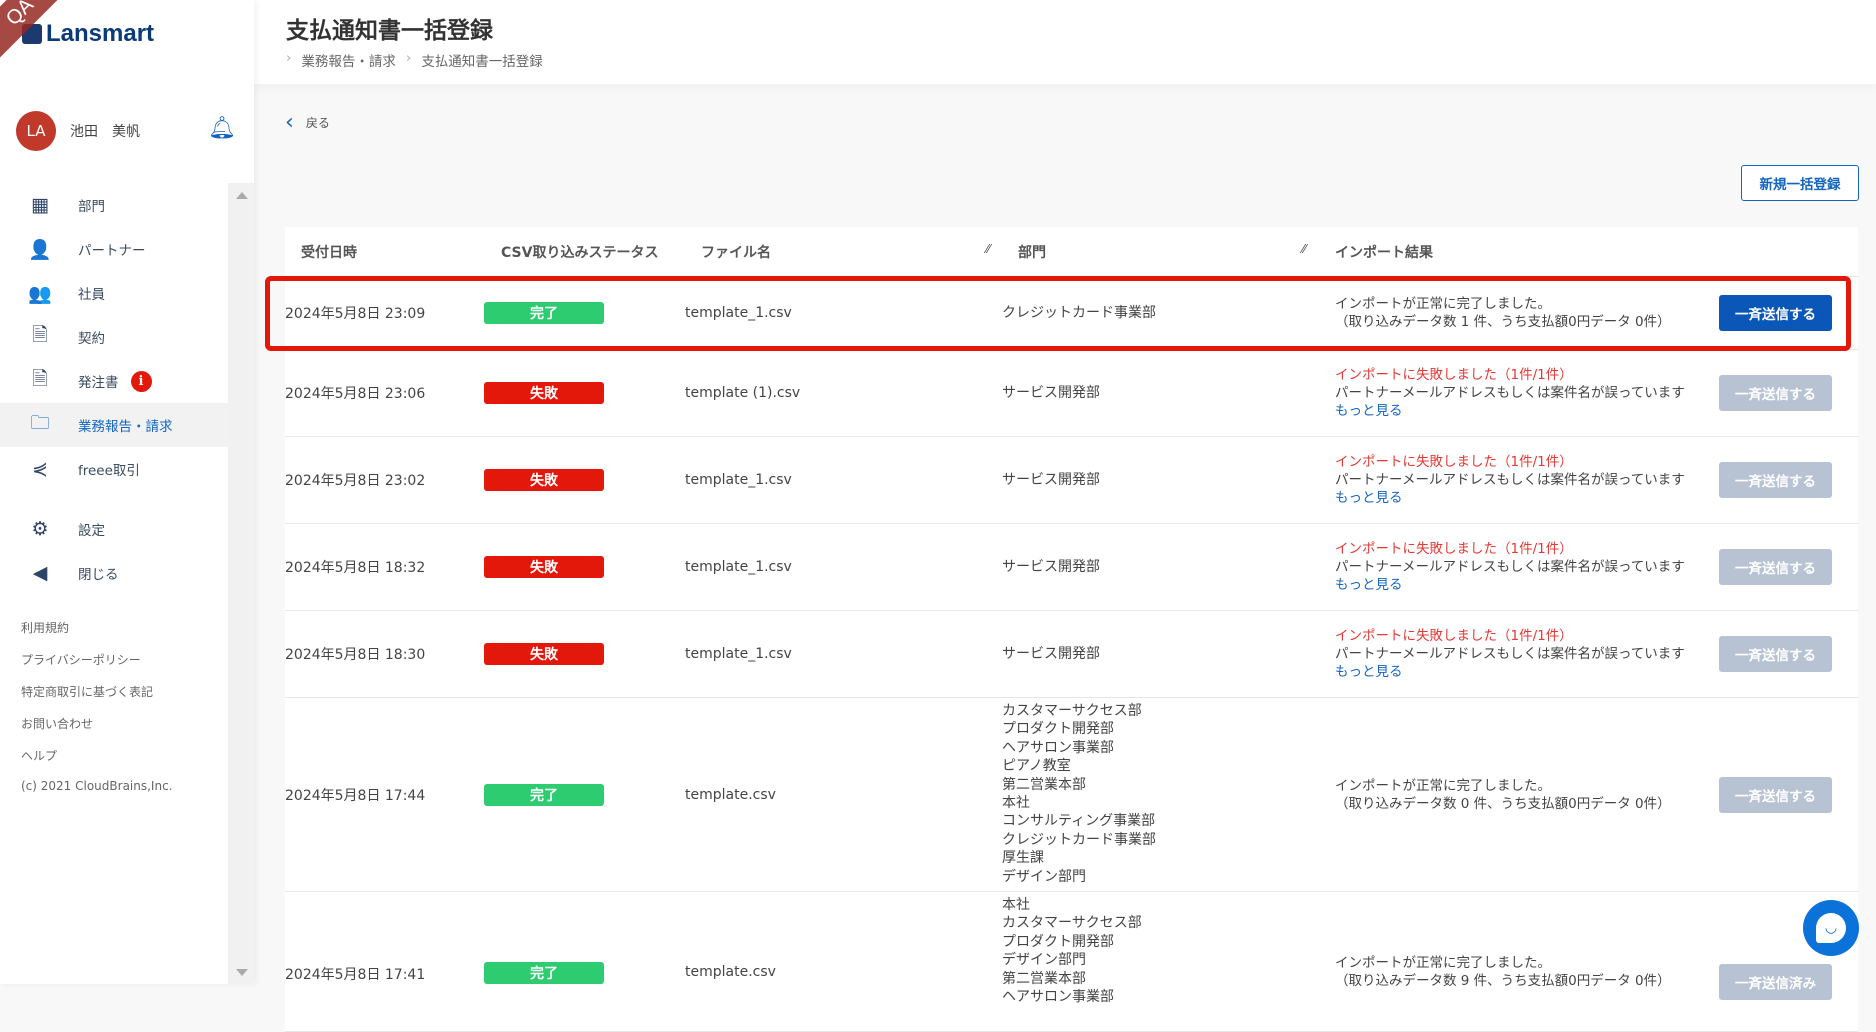 The image size is (1876, 1032). I want to click on folder-icon: 🗀, so click(40, 423).